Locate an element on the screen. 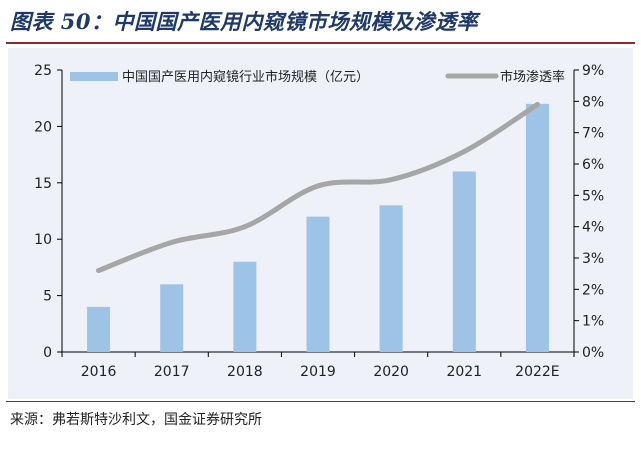 This screenshot has width=641, height=449. title-divider is located at coordinates (320, 43).